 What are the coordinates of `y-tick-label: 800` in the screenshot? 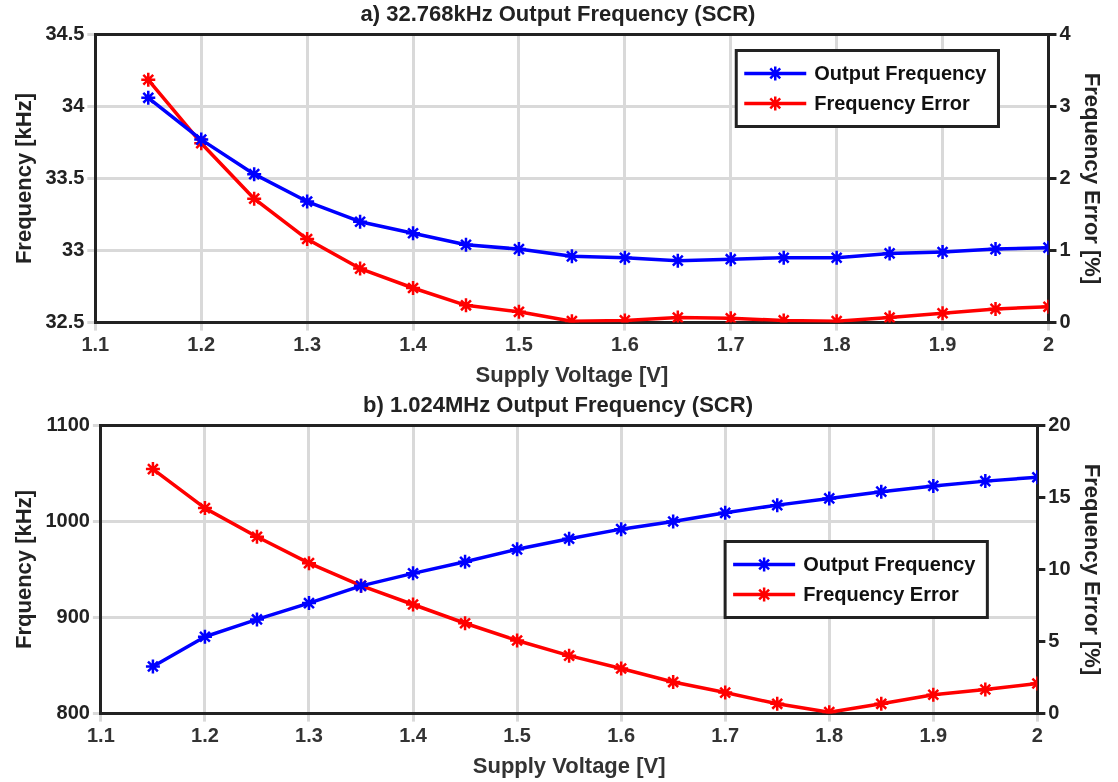 It's located at (73, 712).